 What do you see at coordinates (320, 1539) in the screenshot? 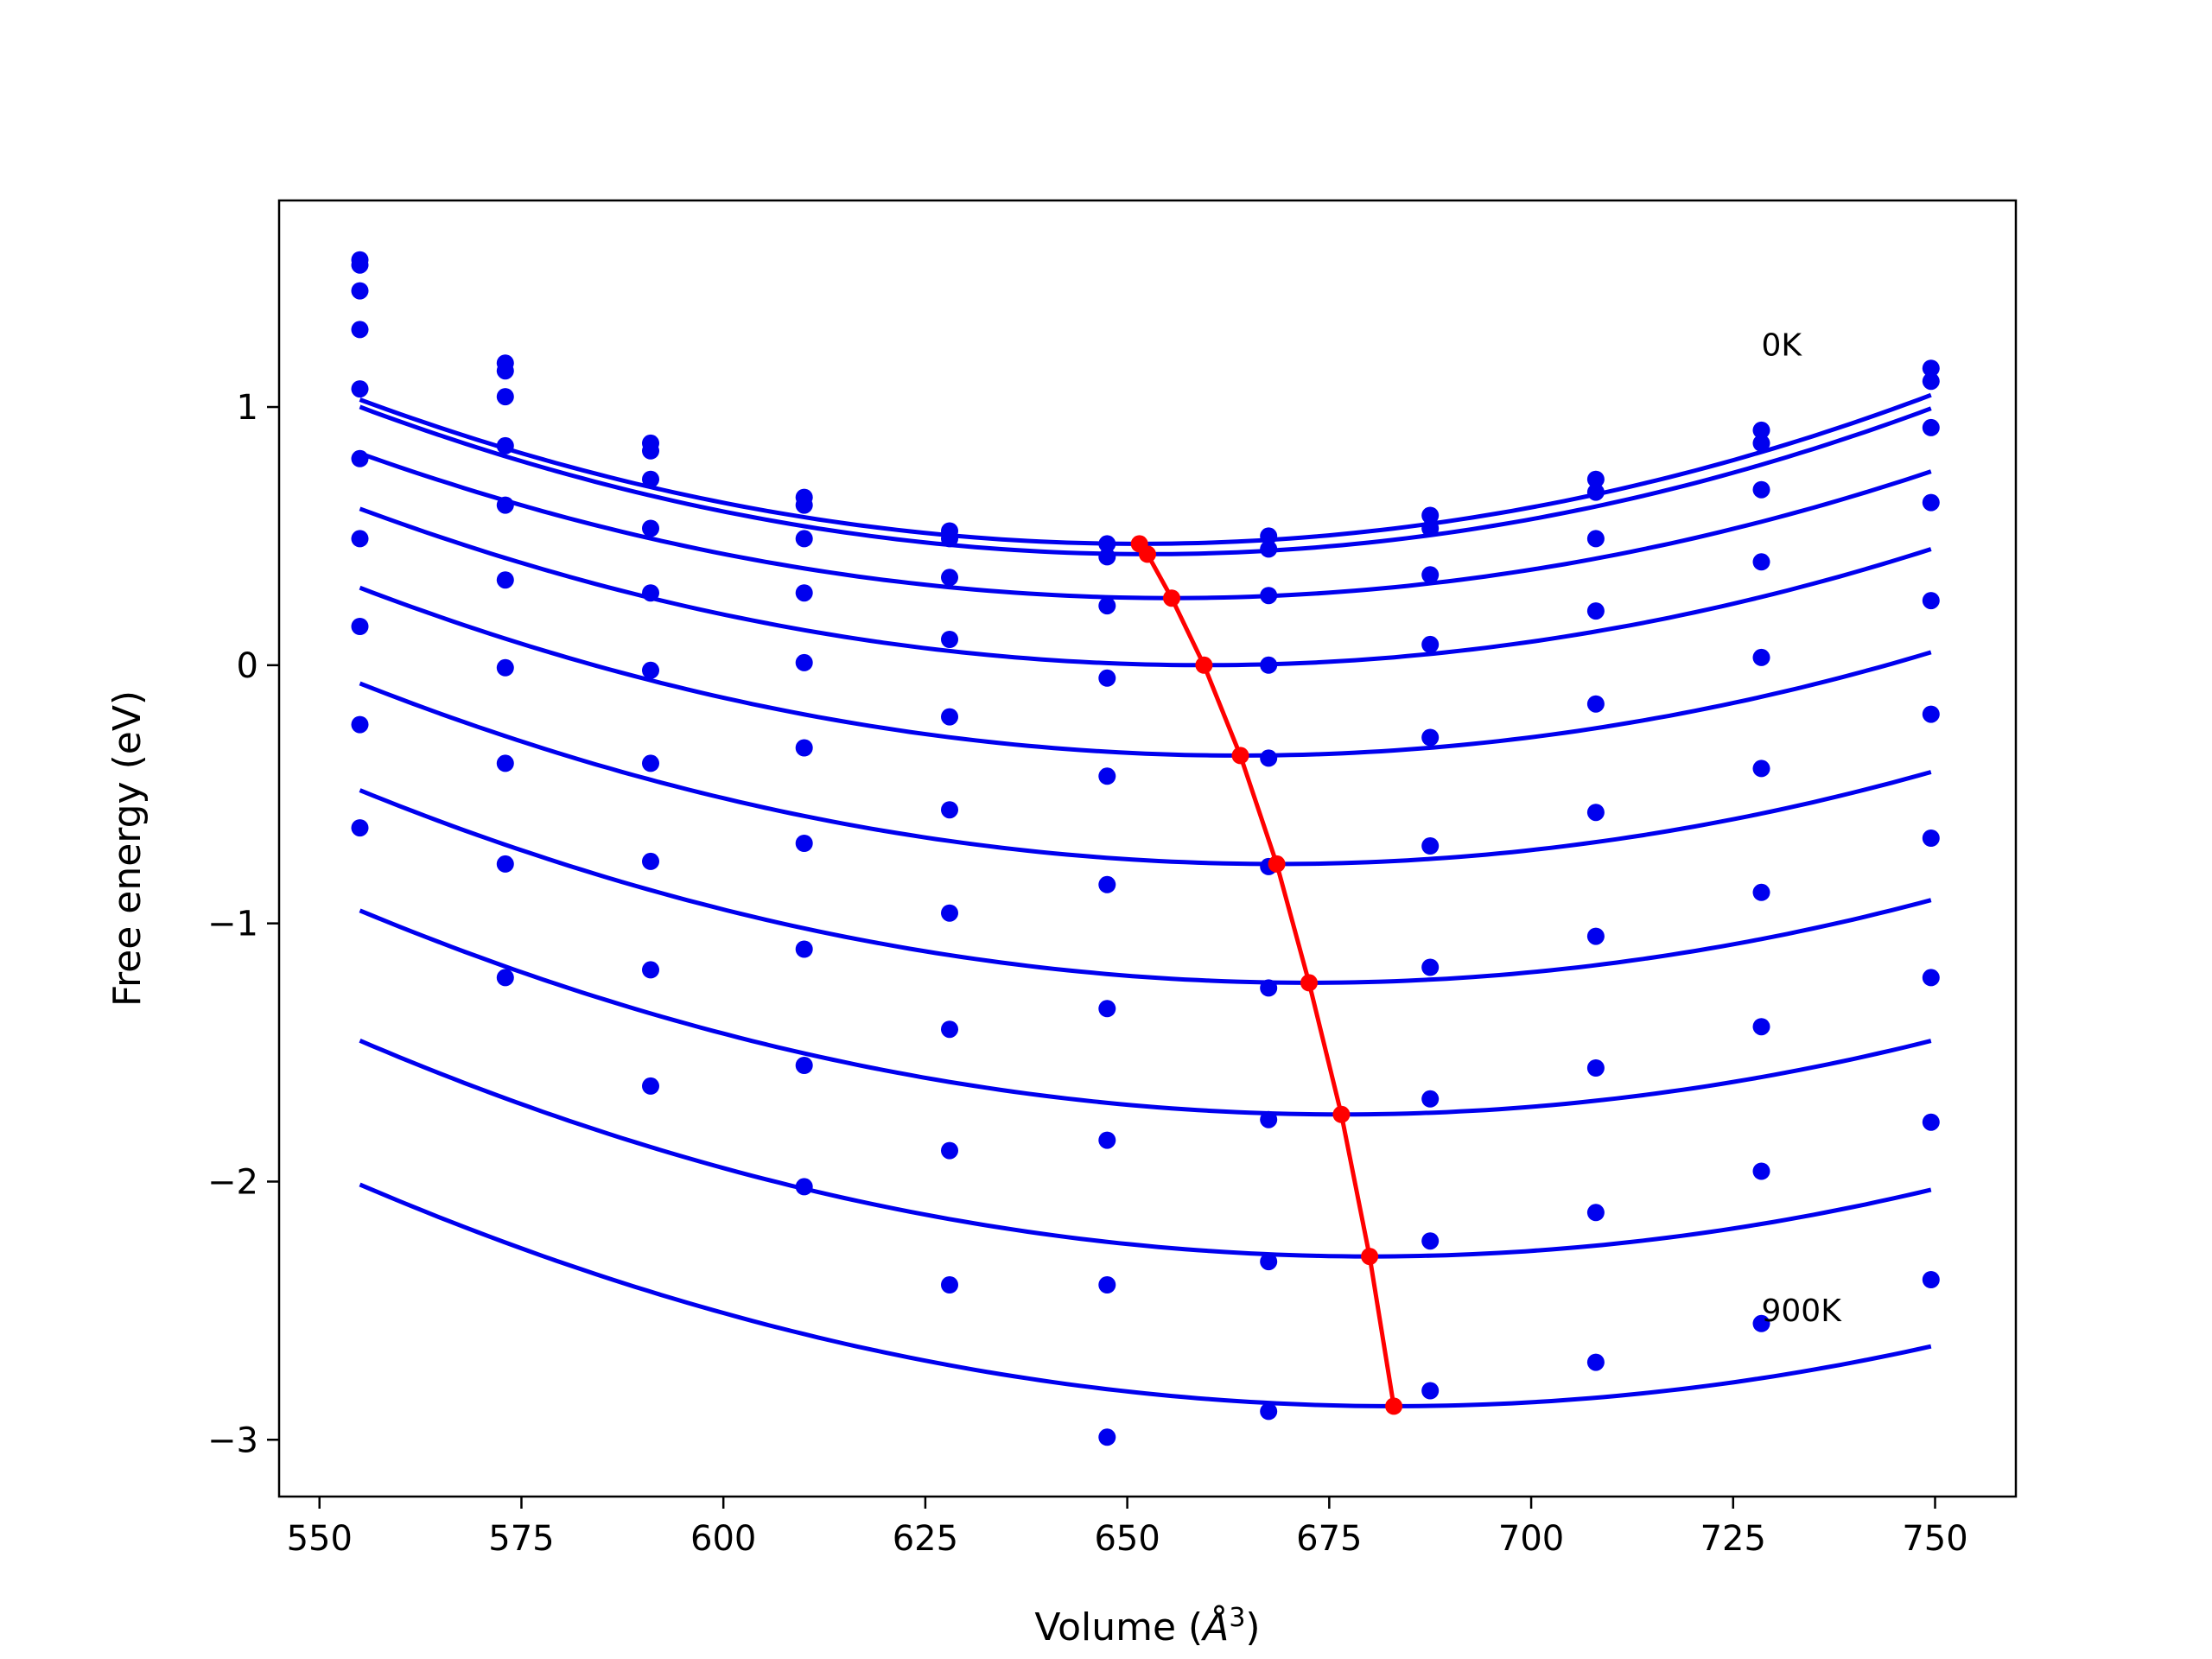
I see `x-tick-label: 550` at bounding box center [320, 1539].